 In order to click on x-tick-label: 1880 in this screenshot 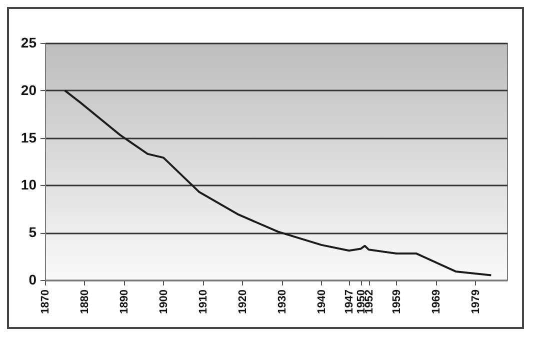, I will do `click(84, 302)`.